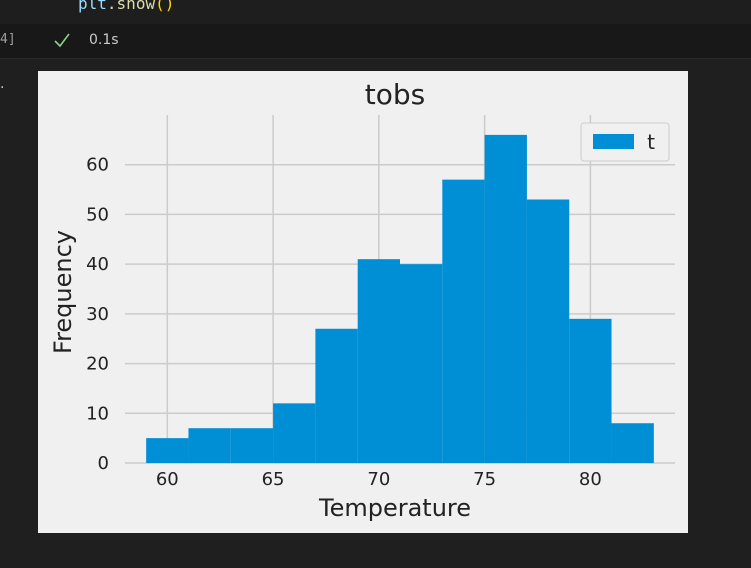  Describe the element at coordinates (104, 40) in the screenshot. I see `execution-time: 0.1s` at that location.